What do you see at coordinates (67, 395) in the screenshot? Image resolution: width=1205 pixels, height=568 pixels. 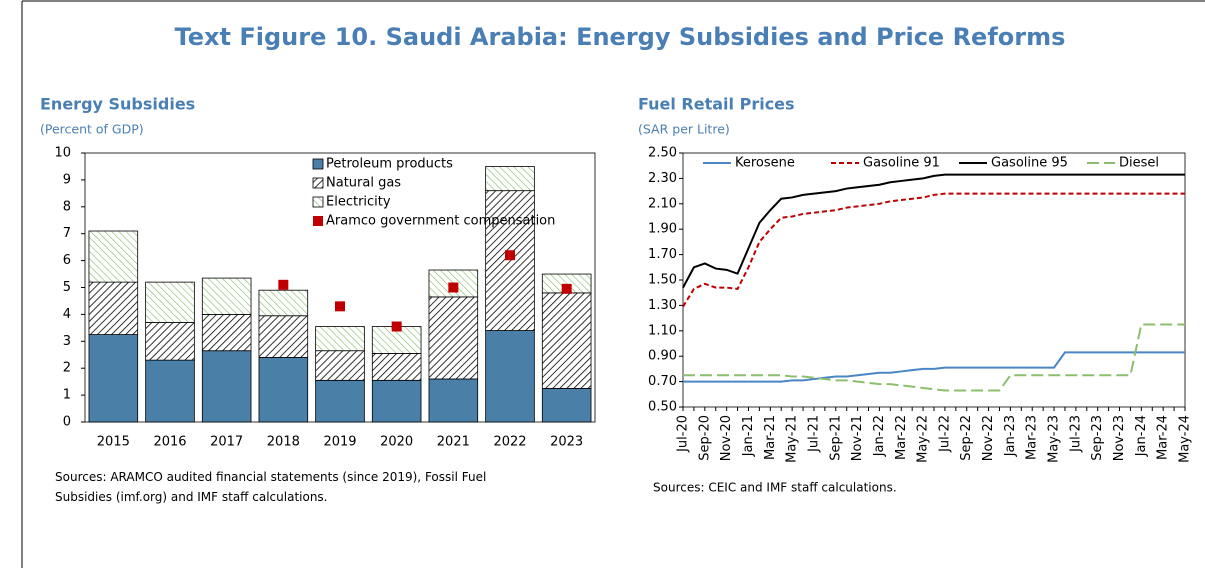 I see `y-tick-label: 1` at bounding box center [67, 395].